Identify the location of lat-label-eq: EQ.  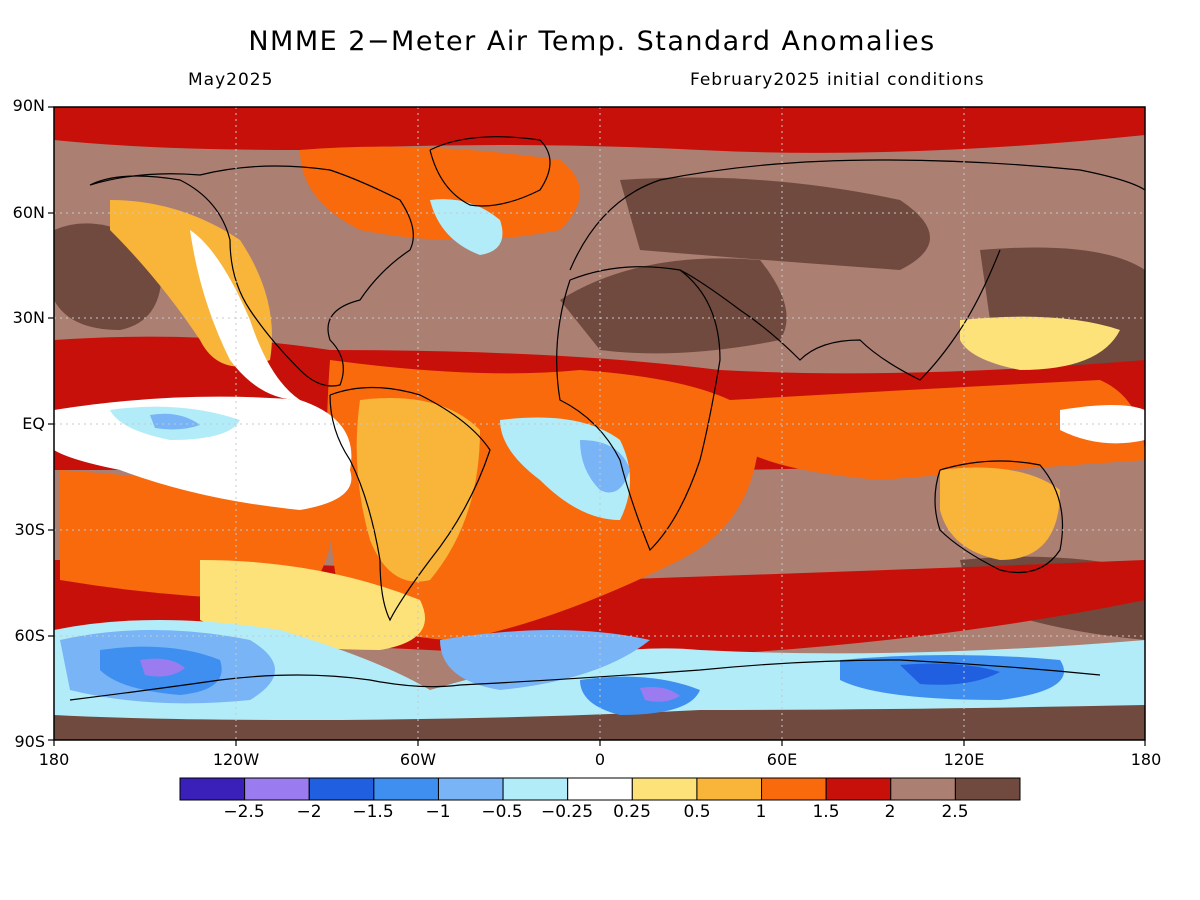
(33, 423).